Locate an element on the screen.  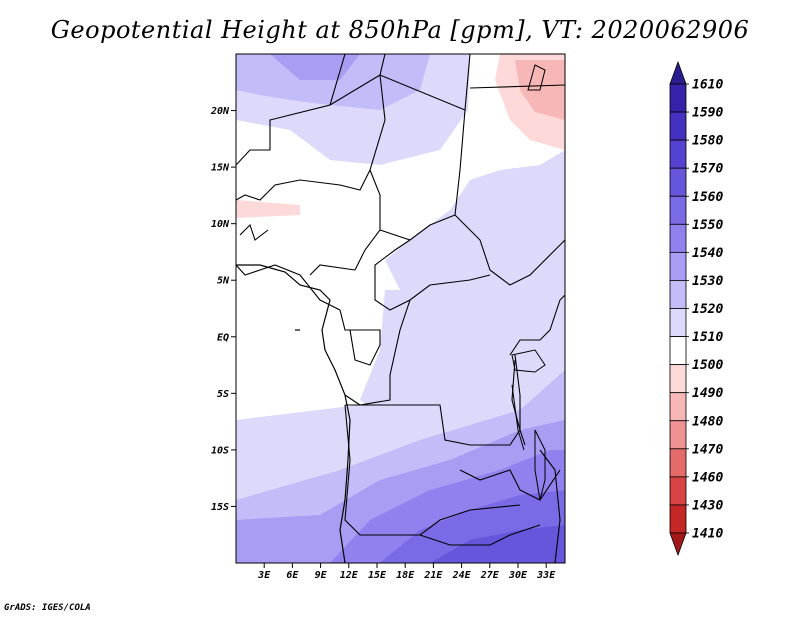
colorbar-level-label: 1610 is located at coordinates (707, 85).